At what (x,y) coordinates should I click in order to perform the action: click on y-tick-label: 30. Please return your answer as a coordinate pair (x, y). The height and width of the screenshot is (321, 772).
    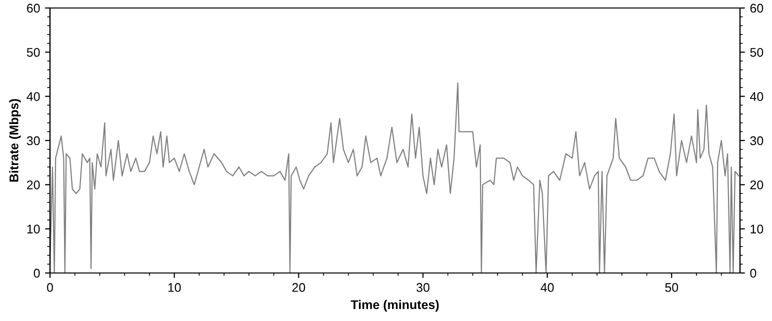
    Looking at the image, I should click on (33, 141).